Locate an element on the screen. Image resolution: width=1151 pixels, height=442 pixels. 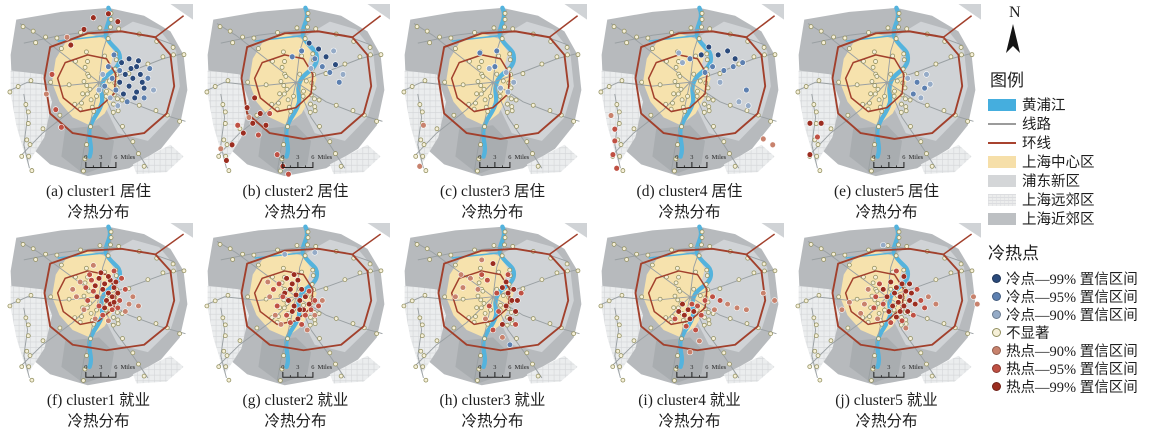
cold99-dot-icon is located at coordinates (996, 278).